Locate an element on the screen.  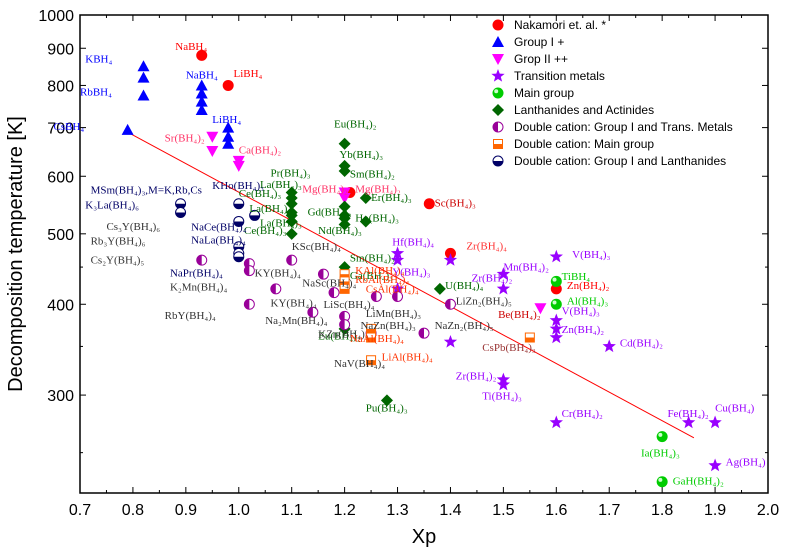
y-tick-label: 300 is located at coordinates (60, 396).